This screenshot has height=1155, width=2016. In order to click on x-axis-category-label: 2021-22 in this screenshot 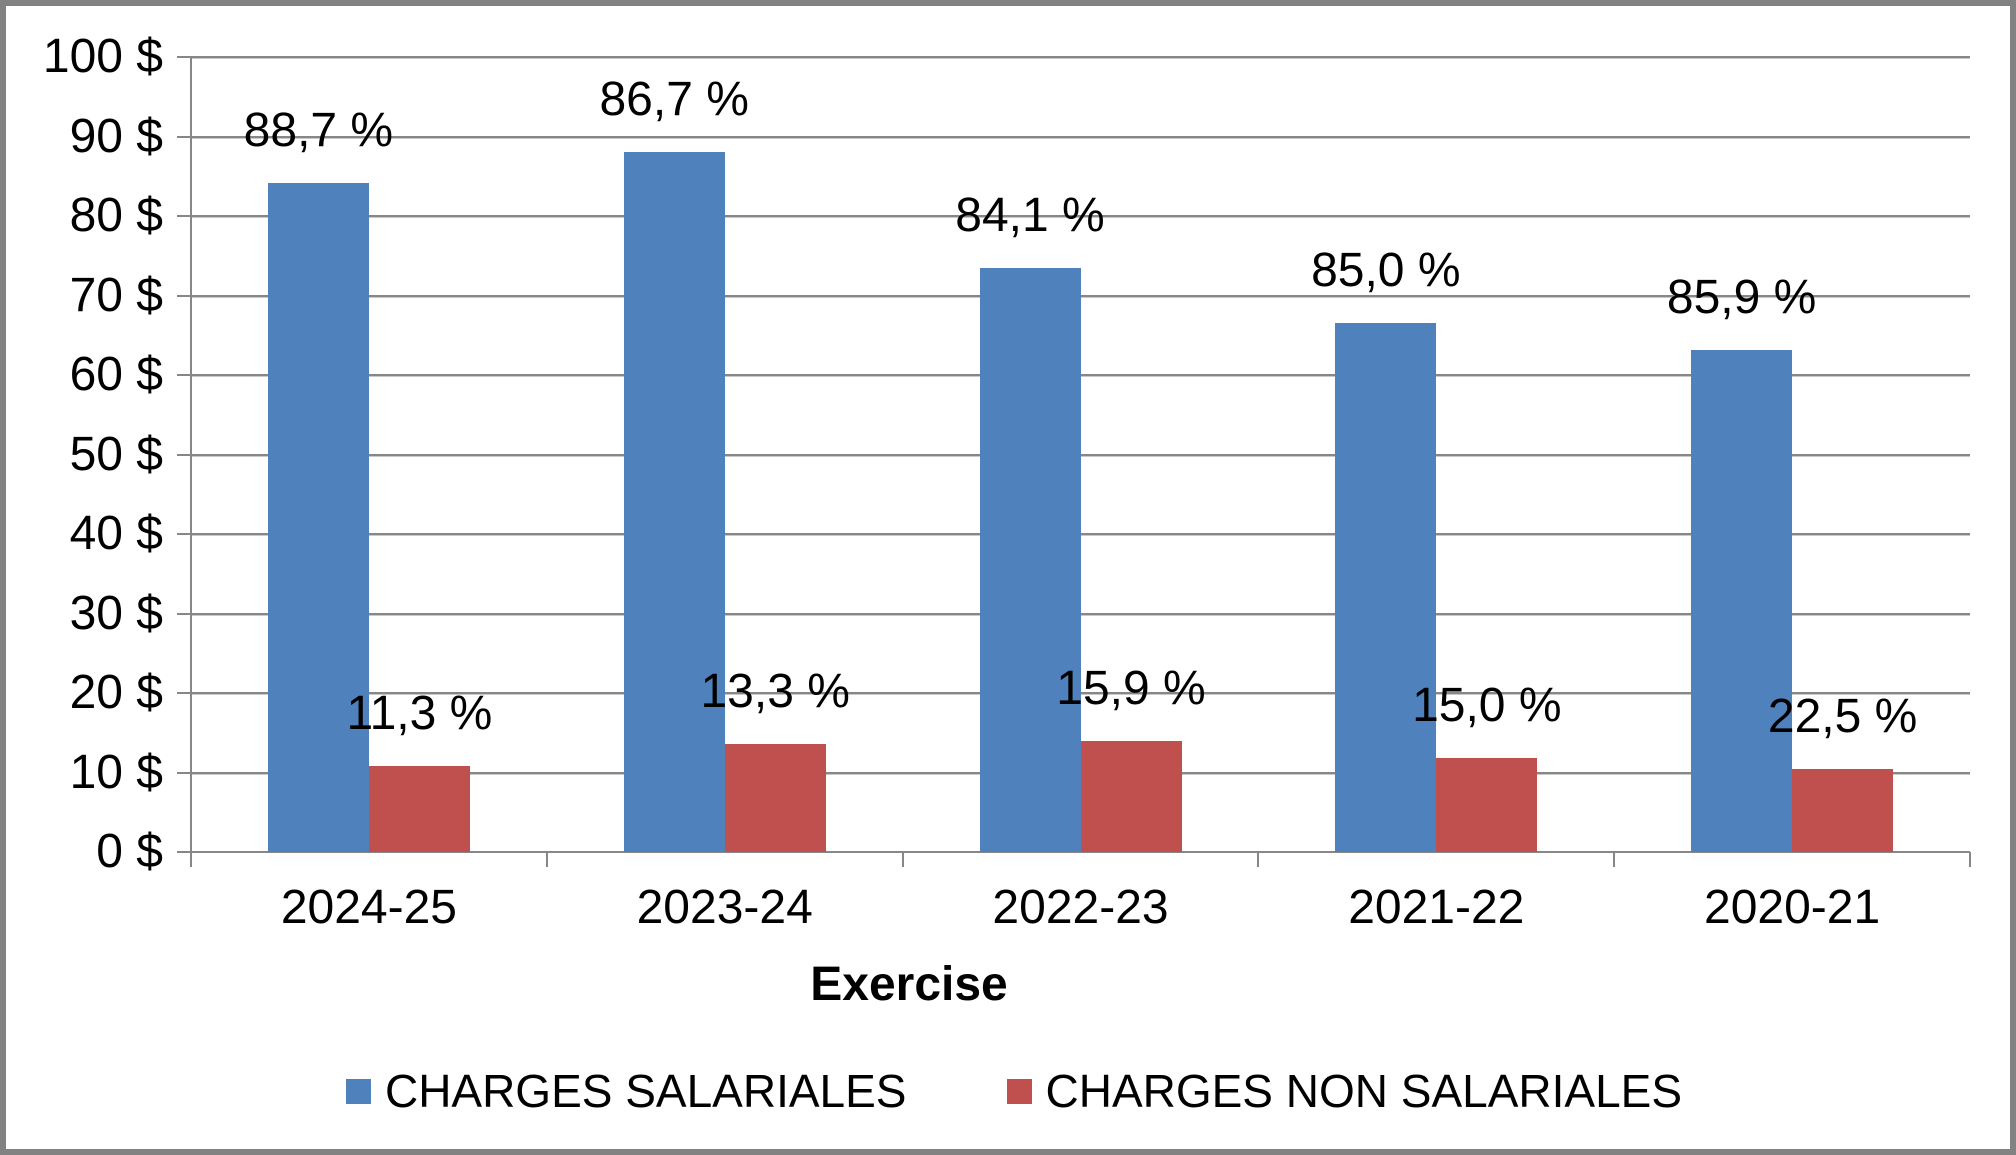, I will do `click(1436, 907)`.